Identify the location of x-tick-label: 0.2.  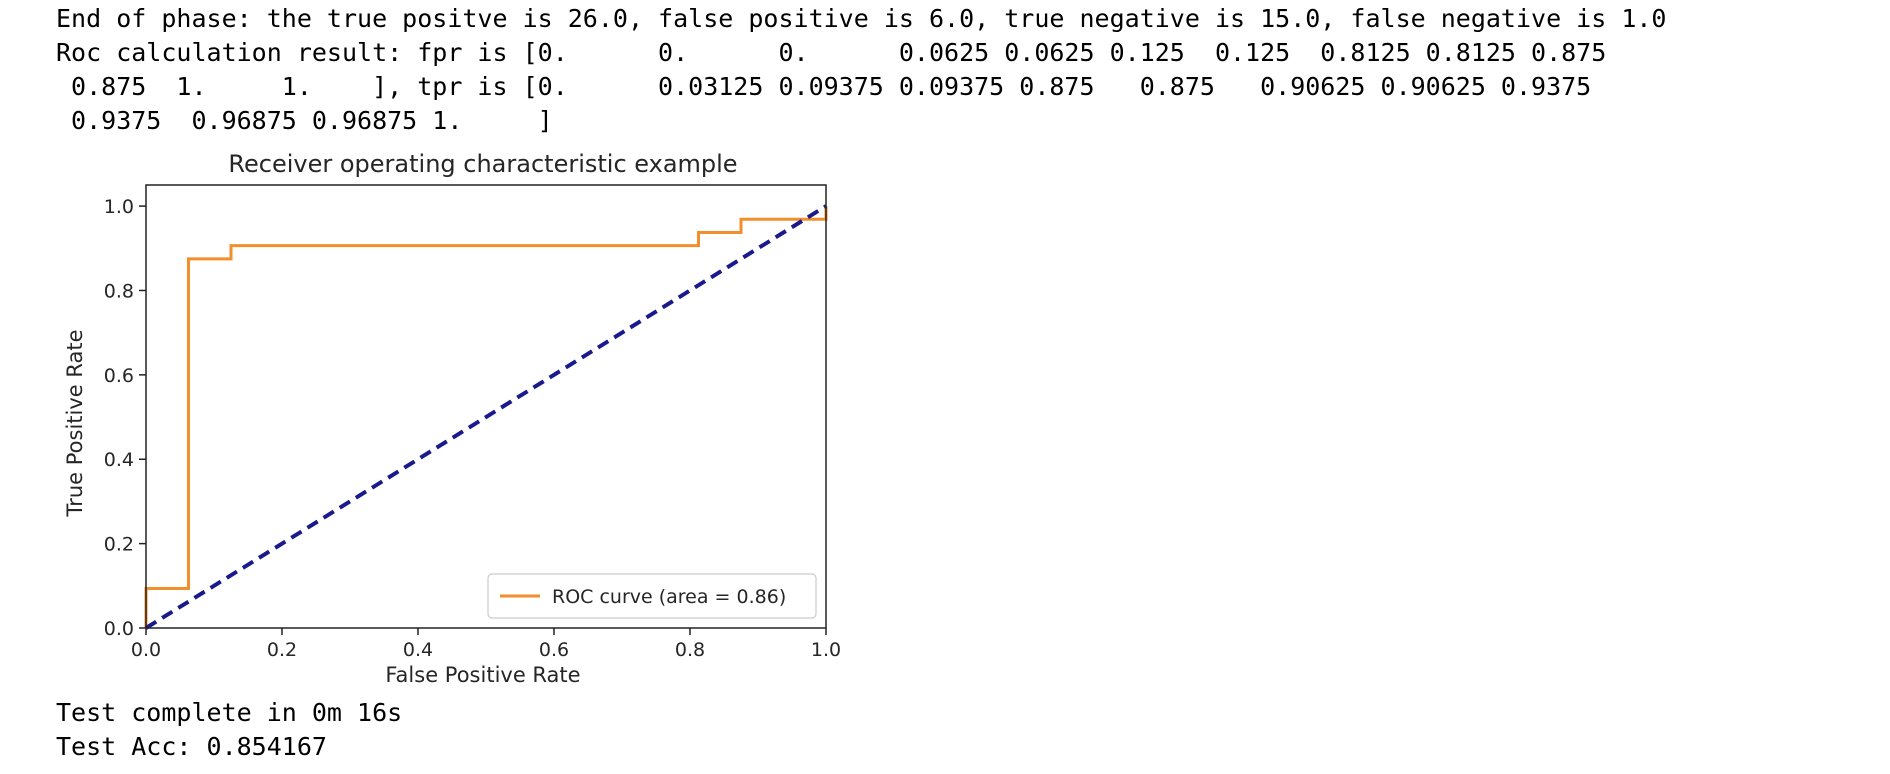
(282, 650).